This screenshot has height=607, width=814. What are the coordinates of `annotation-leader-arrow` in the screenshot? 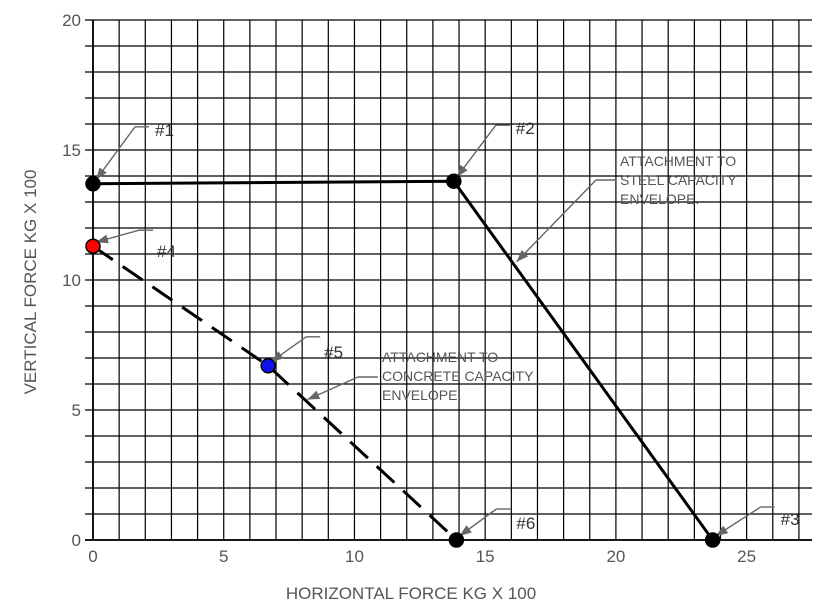 It's located at (556, 221).